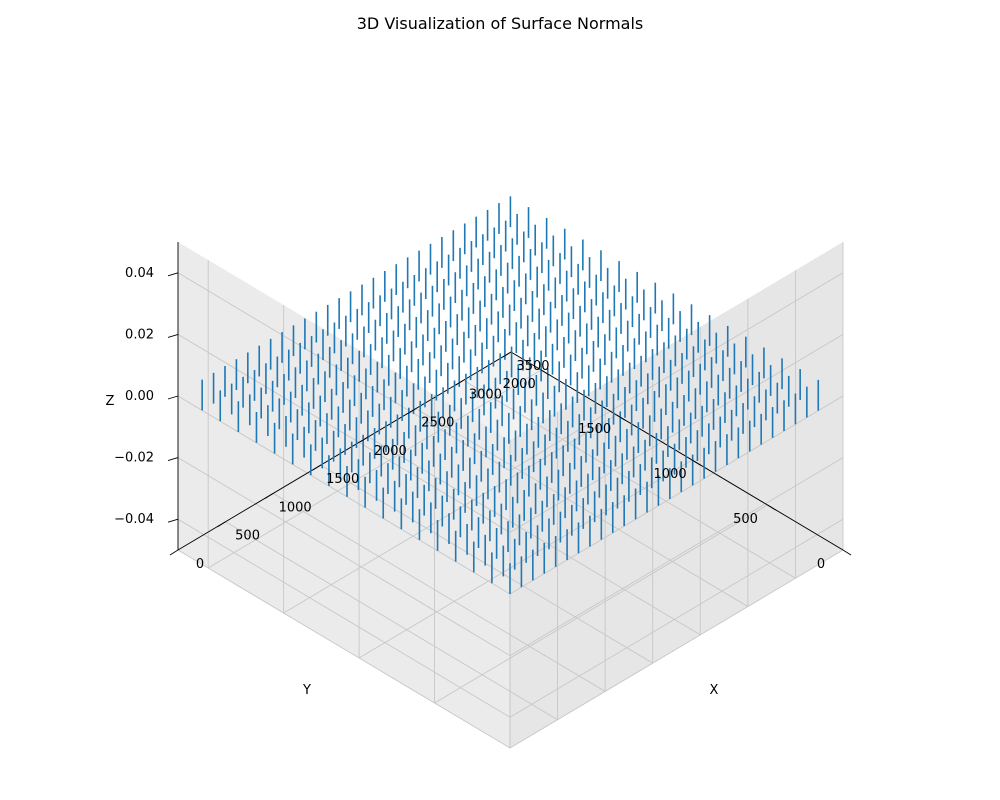  Describe the element at coordinates (342, 479) in the screenshot. I see `x-tick-label: 1500` at that location.